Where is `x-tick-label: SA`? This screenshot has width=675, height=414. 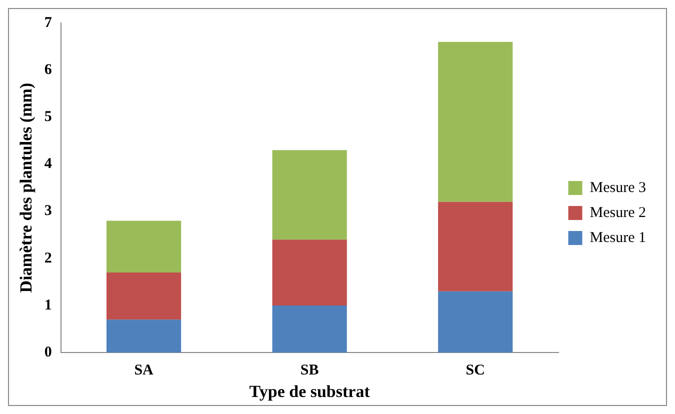
x-tick-label: SA is located at coordinates (144, 370).